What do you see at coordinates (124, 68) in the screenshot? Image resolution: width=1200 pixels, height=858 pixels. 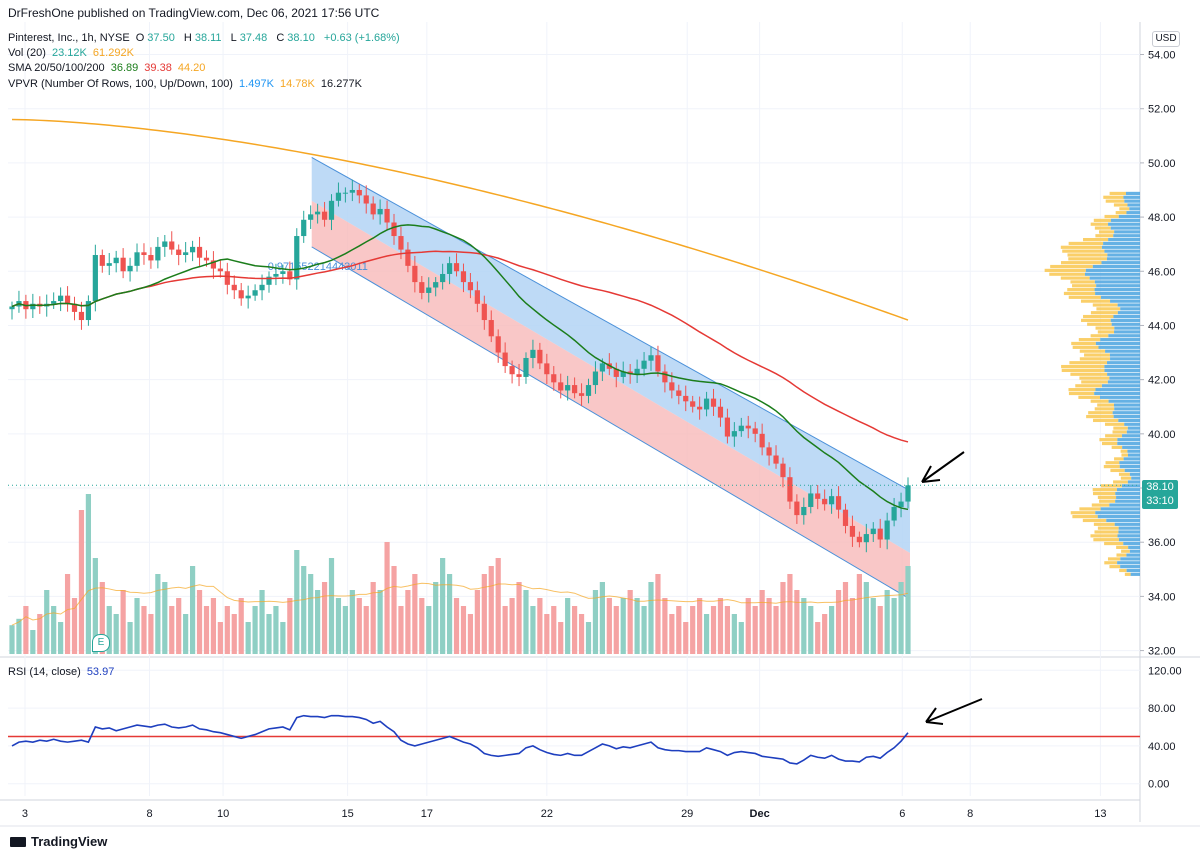 I see `sma20-value: 36.89` at bounding box center [124, 68].